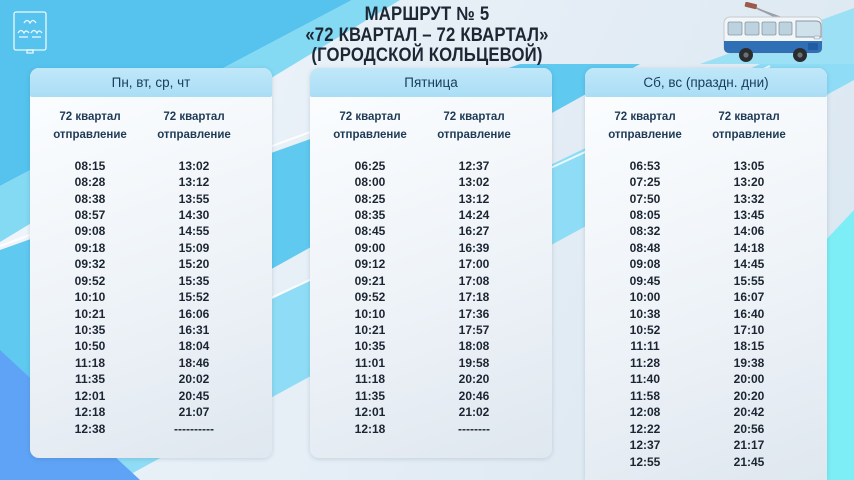 The height and width of the screenshot is (480, 854). What do you see at coordinates (422, 330) in the screenshot?
I see `table-row: 10:21 17:57` at bounding box center [422, 330].